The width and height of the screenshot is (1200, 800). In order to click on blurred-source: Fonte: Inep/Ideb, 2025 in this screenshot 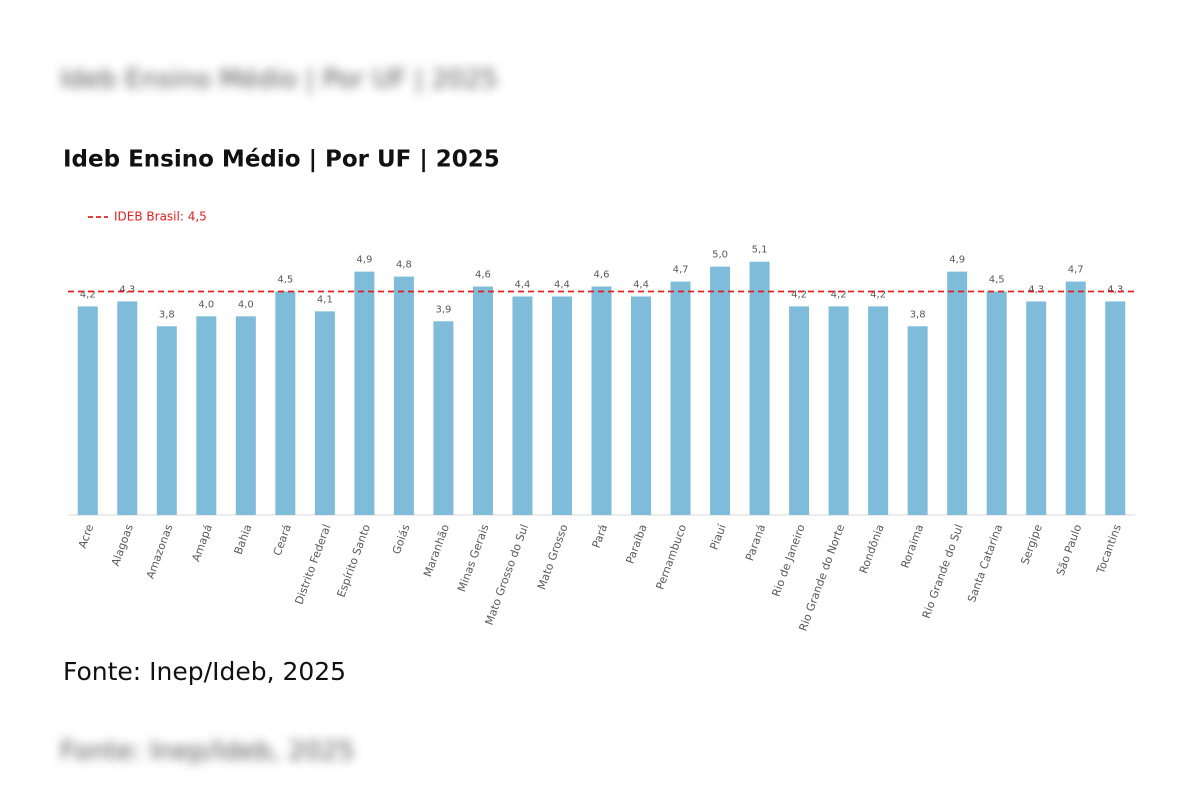, I will do `click(207, 752)`.